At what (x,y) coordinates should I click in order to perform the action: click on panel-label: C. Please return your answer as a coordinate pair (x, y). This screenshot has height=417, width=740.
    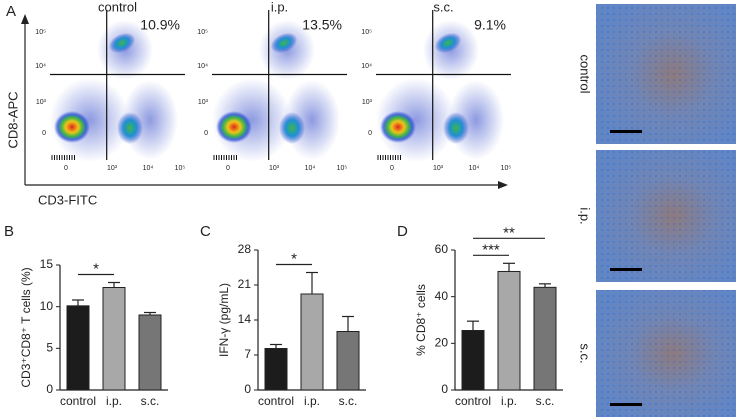
    Looking at the image, I should click on (205, 231).